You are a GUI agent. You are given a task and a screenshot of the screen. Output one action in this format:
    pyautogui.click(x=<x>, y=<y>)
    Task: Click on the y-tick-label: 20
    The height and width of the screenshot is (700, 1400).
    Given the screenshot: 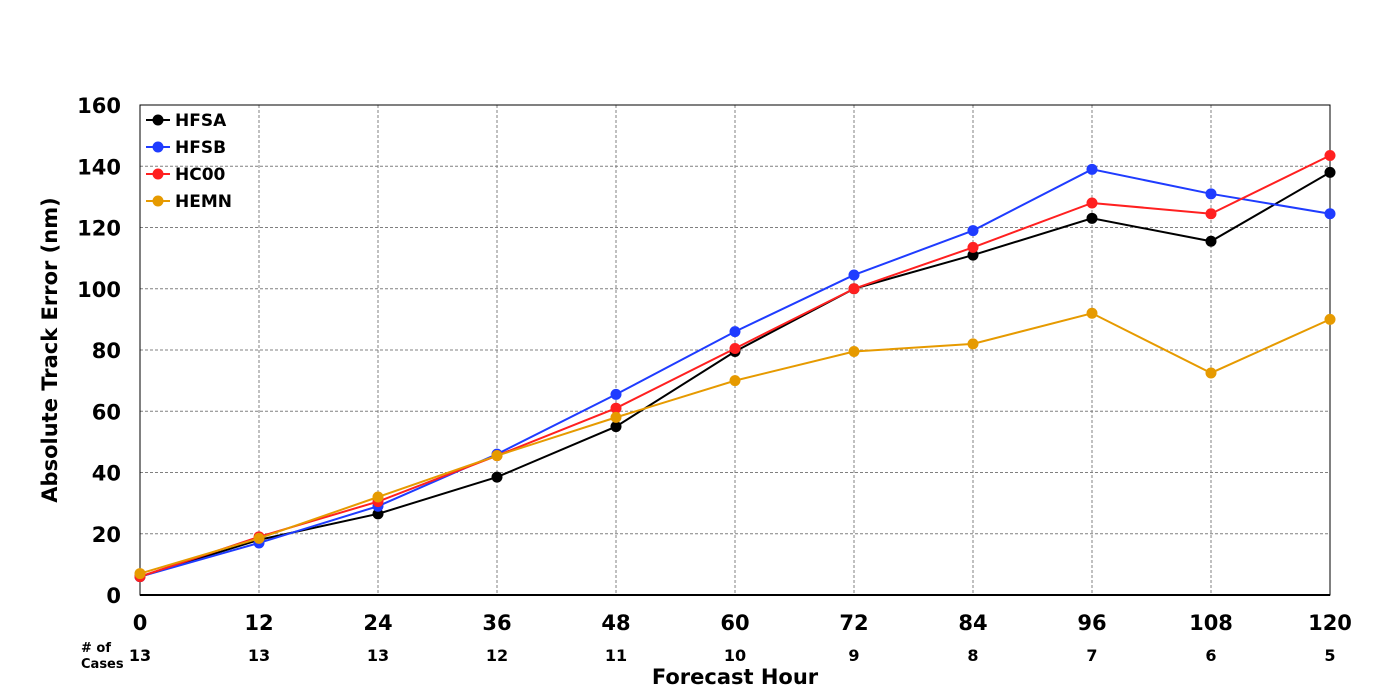 What is the action you would take?
    pyautogui.click(x=106, y=535)
    